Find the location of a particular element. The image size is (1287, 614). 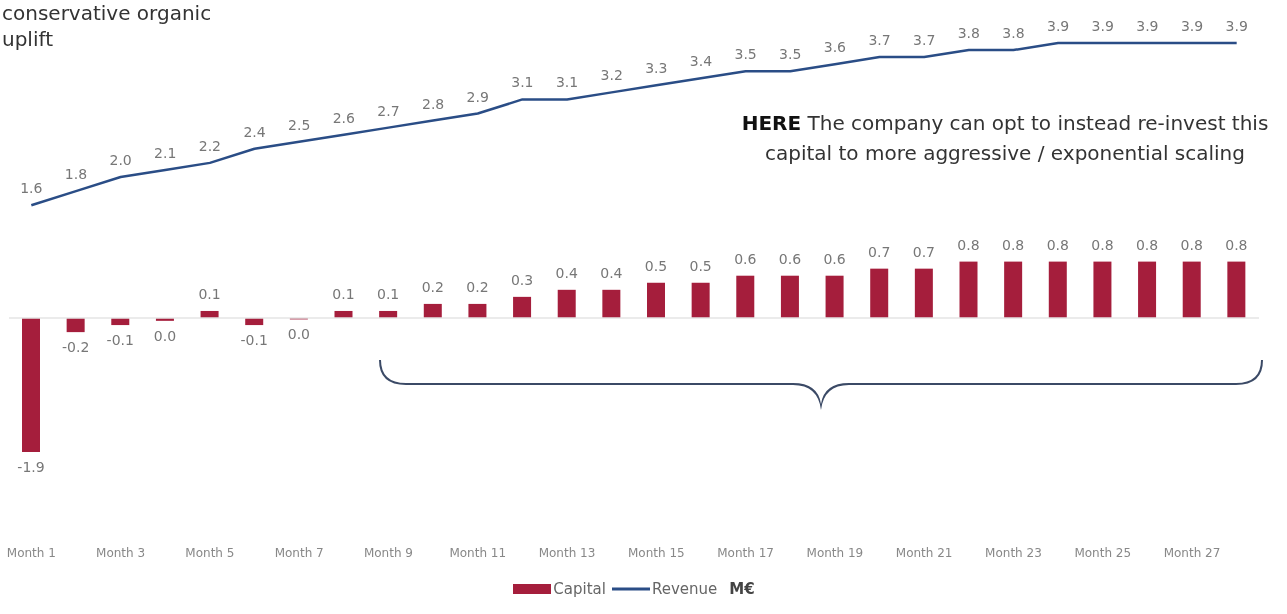

x-tick-label: Month 9 is located at coordinates (388, 552).